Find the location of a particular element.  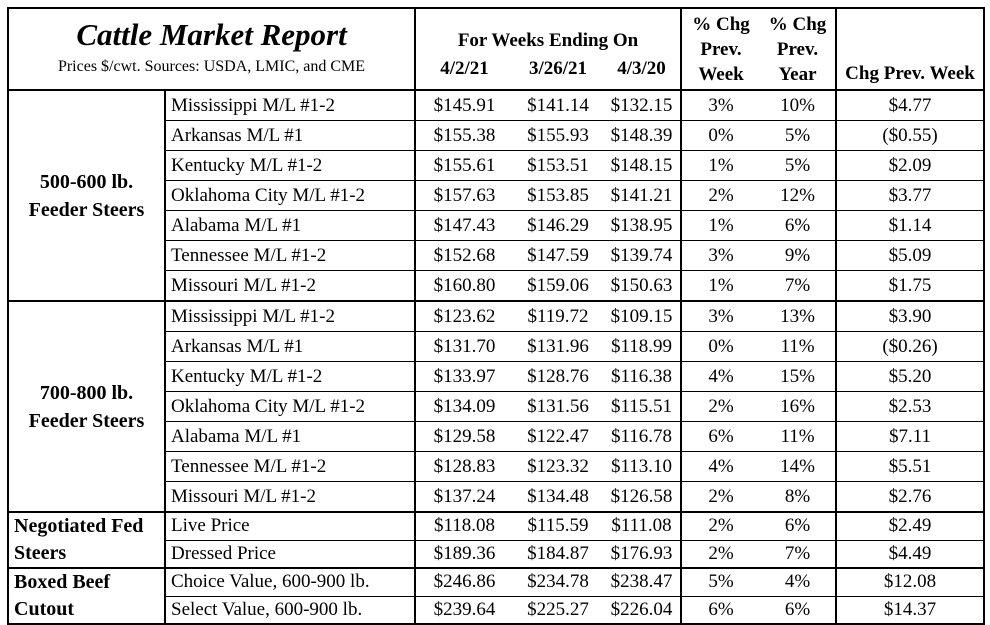

pct-chg-prev-year: 13% is located at coordinates (798, 316).